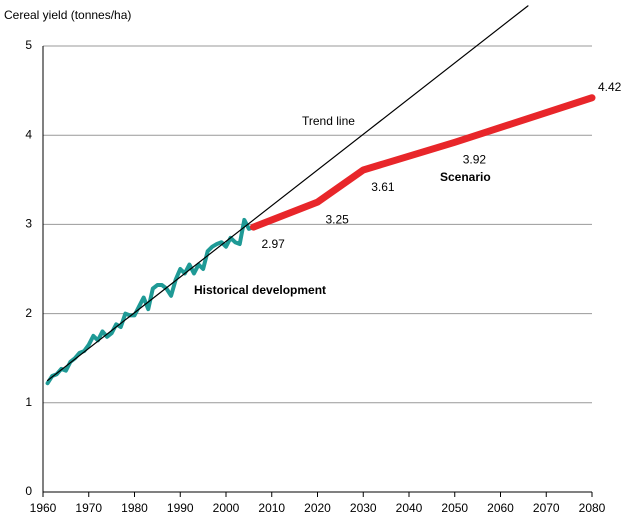 The image size is (622, 526). I want to click on annotation: Historical development, so click(260, 290).